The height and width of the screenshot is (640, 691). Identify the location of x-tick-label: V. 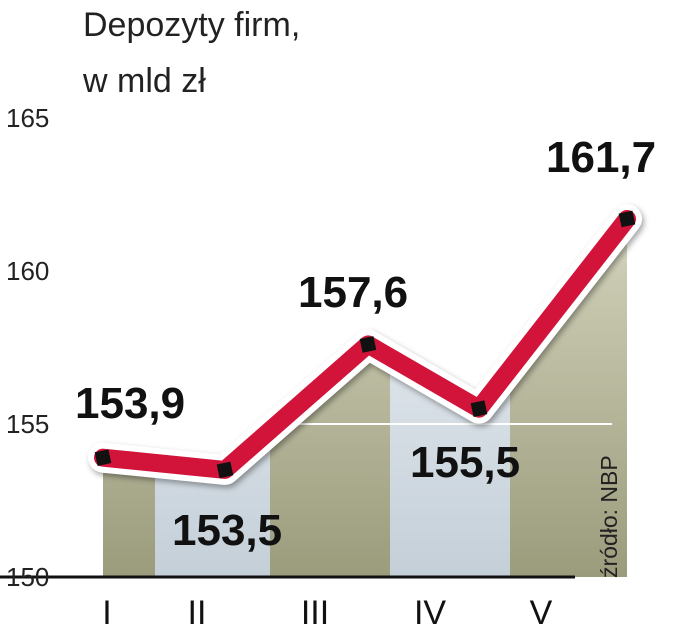
(541, 613).